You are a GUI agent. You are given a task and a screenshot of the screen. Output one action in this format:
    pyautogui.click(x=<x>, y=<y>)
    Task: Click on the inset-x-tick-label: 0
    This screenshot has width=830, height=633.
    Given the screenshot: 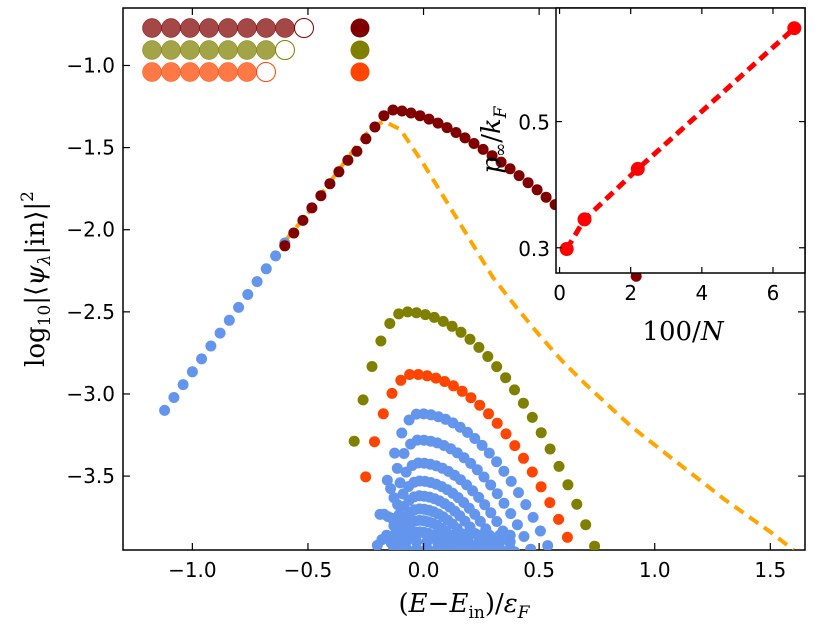 What is the action you would take?
    pyautogui.click(x=559, y=293)
    